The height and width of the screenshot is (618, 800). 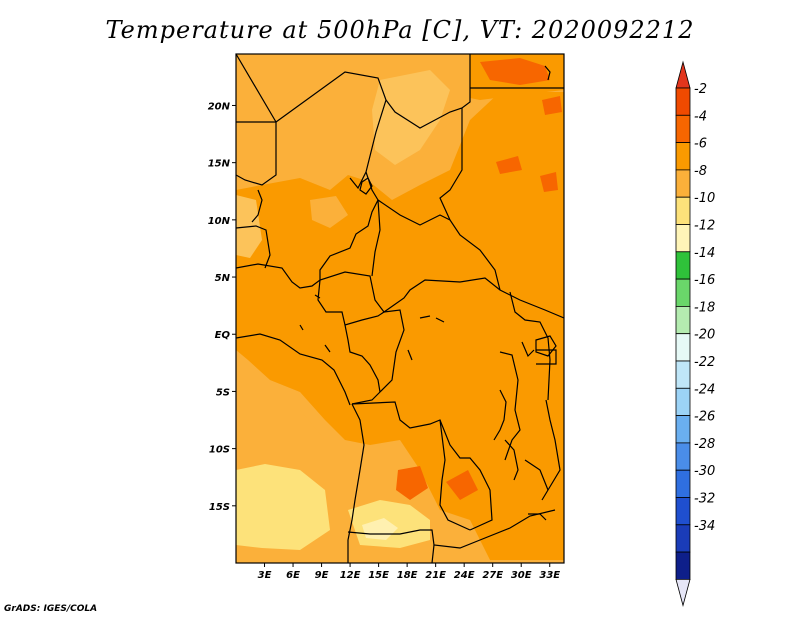 I want to click on lon-tick-label: 33E, so click(x=549, y=575).